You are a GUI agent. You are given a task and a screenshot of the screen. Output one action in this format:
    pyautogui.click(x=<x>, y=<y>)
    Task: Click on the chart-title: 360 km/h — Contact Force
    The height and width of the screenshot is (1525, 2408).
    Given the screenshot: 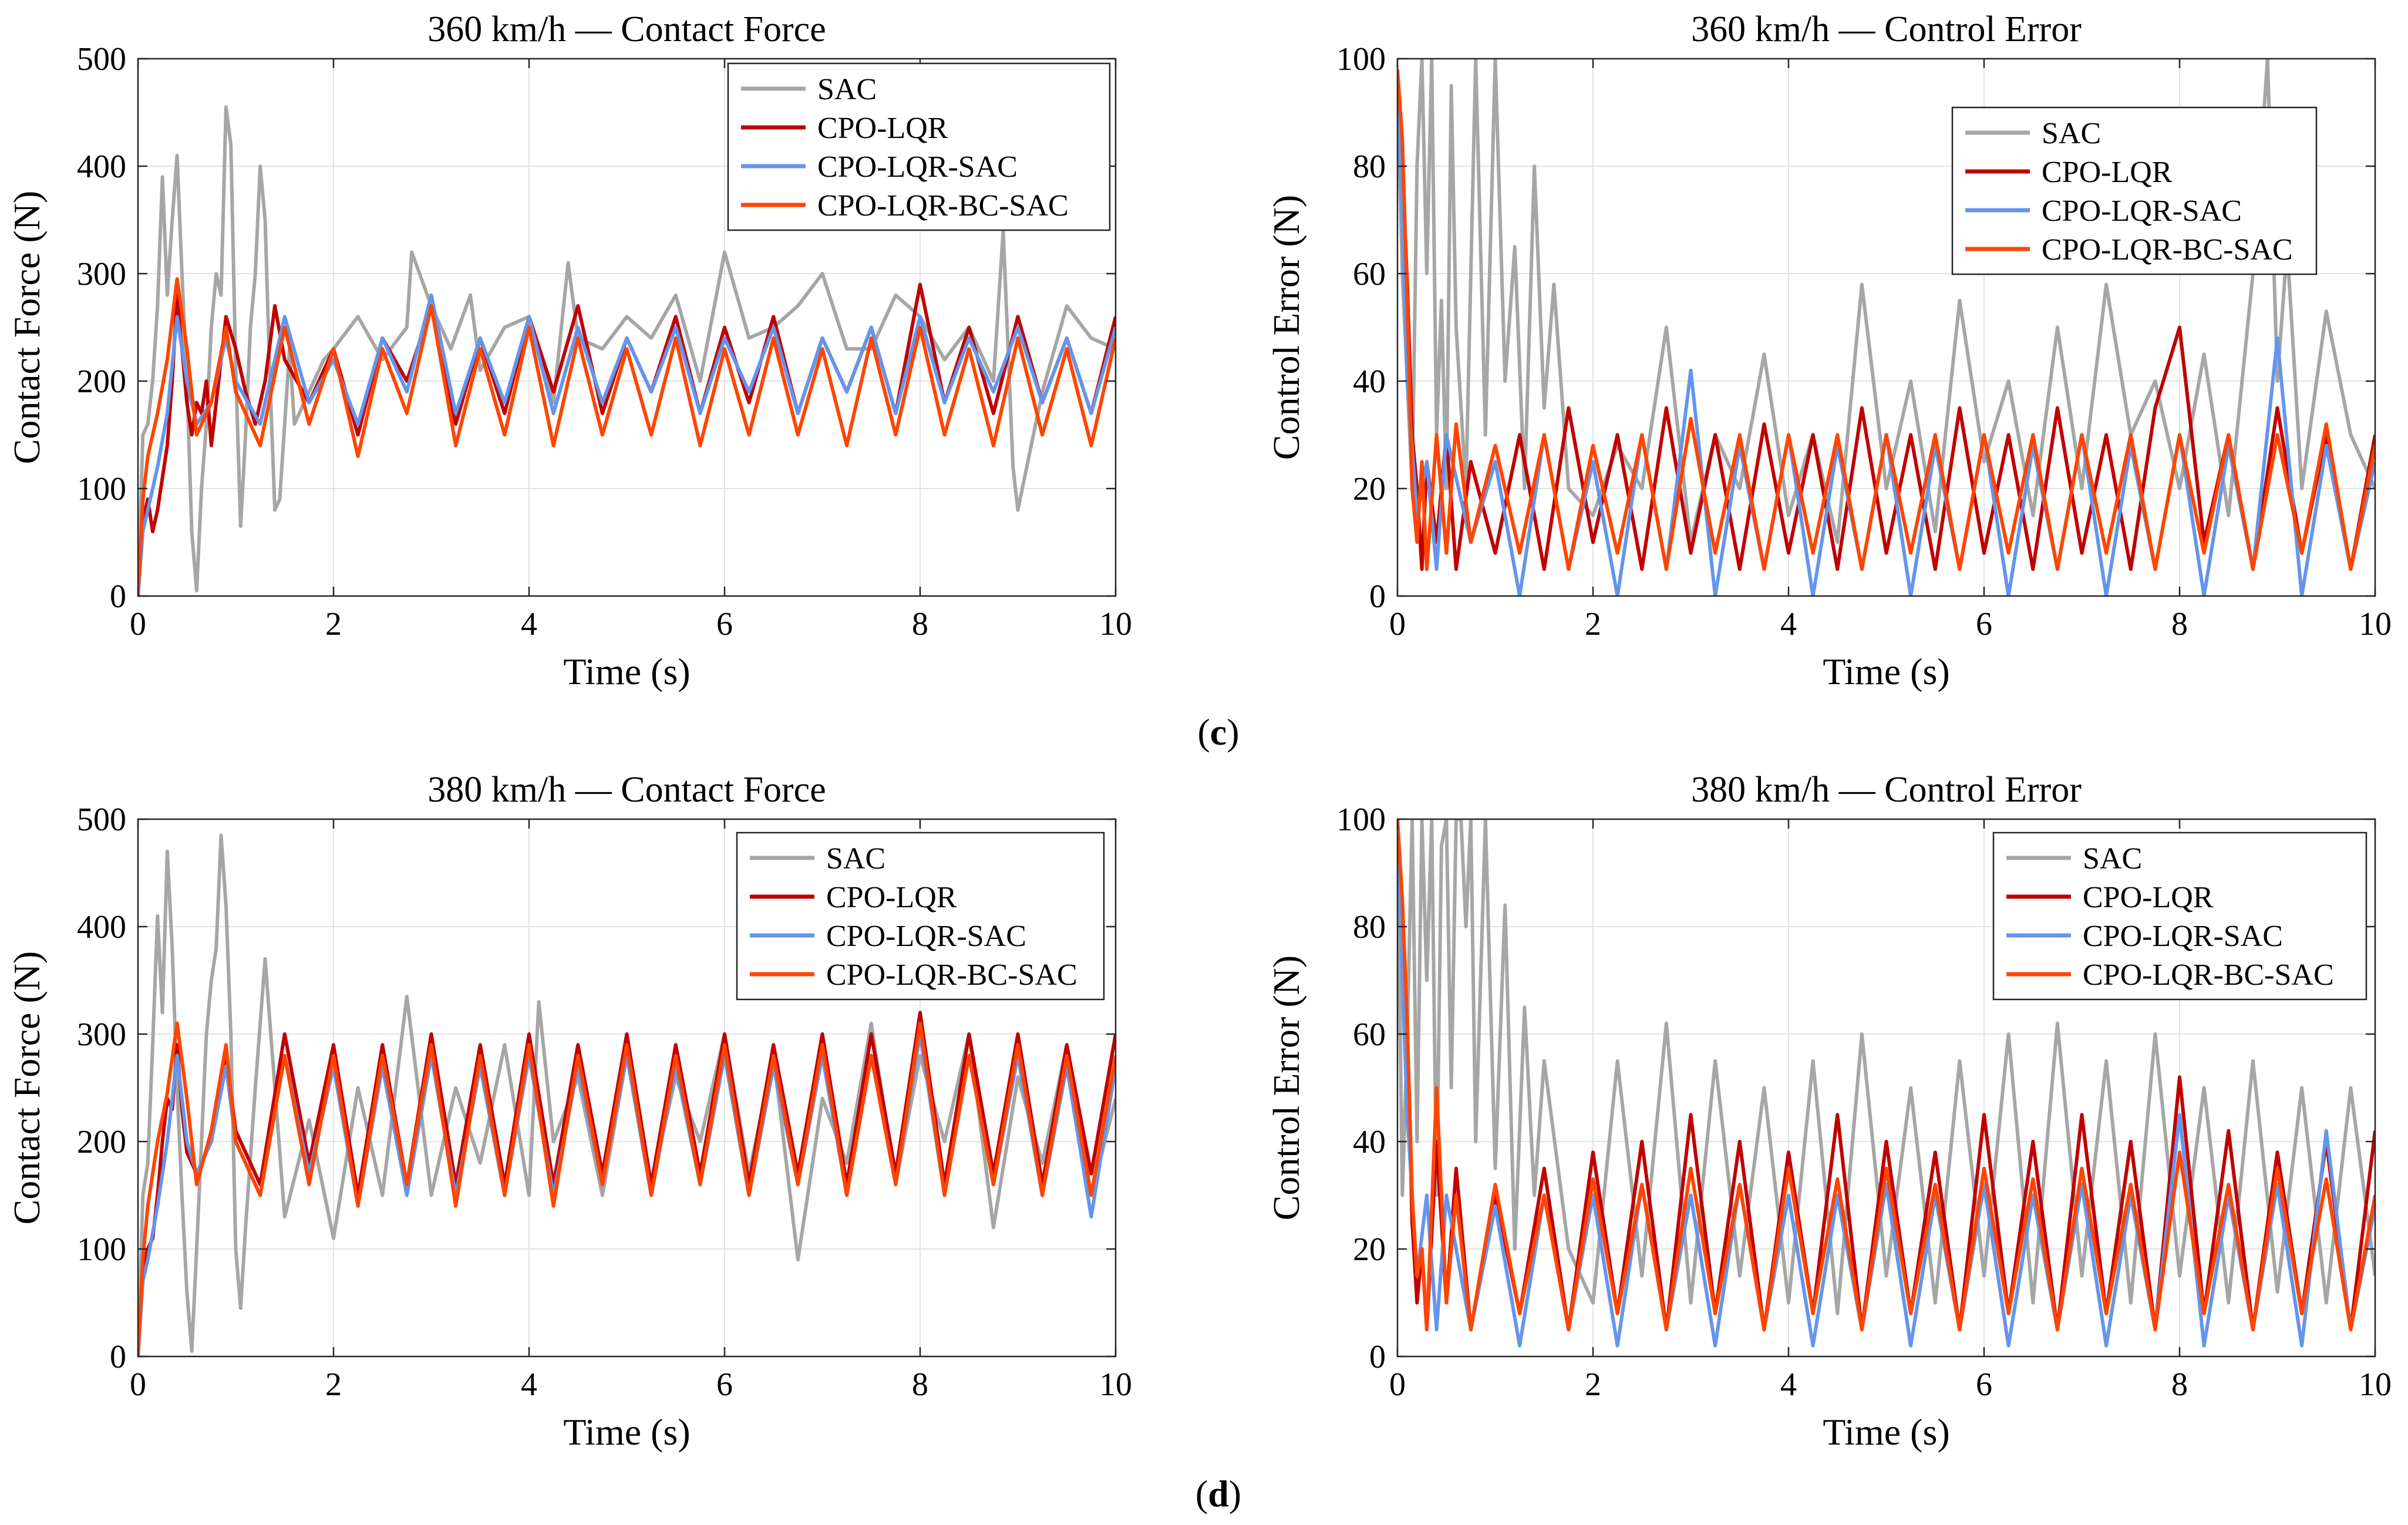 What is the action you would take?
    pyautogui.click(x=626, y=29)
    